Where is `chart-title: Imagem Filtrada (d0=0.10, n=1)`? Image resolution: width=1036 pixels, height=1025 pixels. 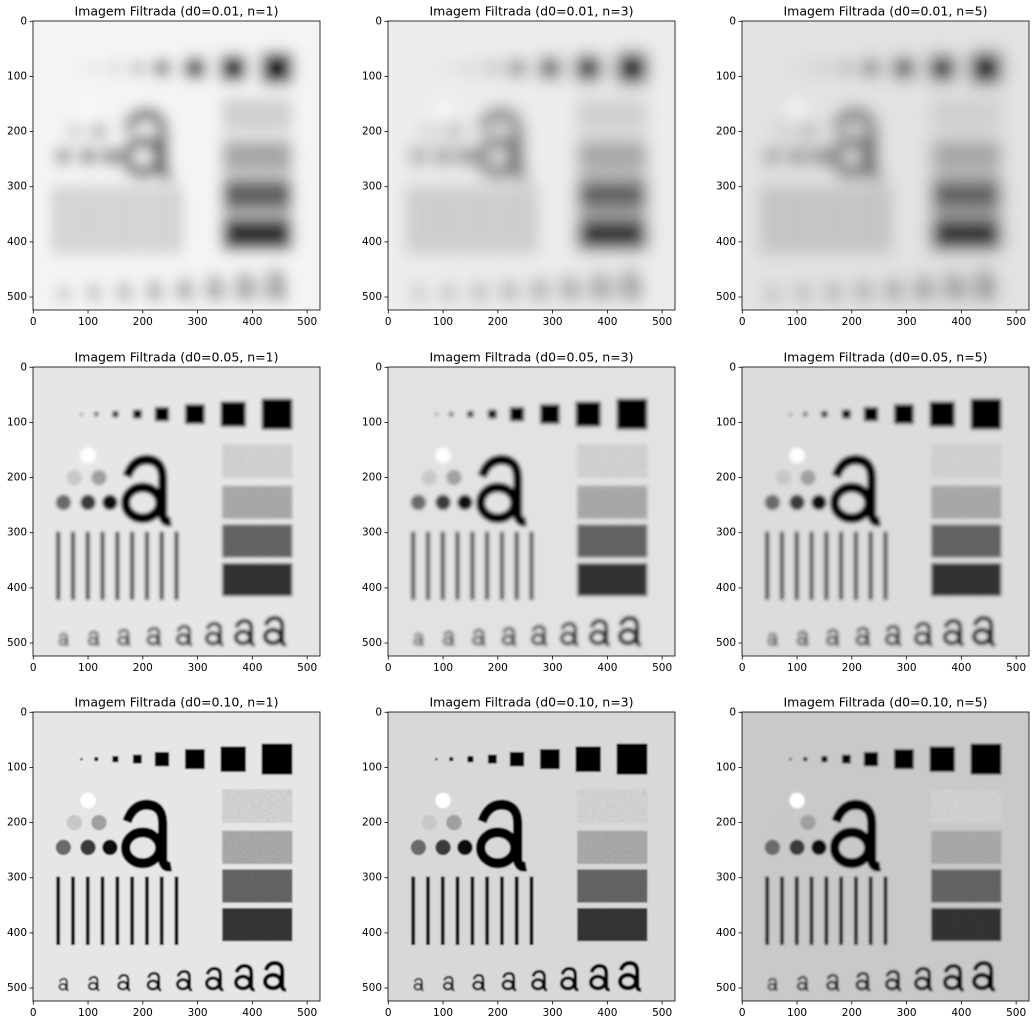 chart-title: Imagem Filtrada (d0=0.10, n=1) is located at coordinates (176, 702).